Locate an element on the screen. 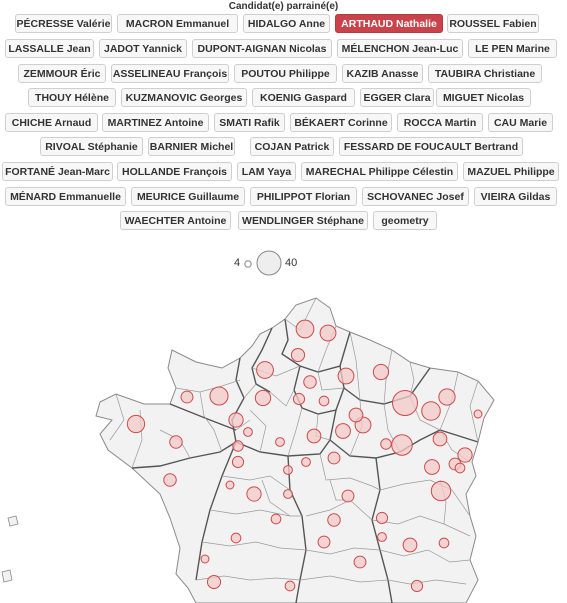 This screenshot has width=567, height=603. candidate-button: MEURICE Guillaume is located at coordinates (188, 196).